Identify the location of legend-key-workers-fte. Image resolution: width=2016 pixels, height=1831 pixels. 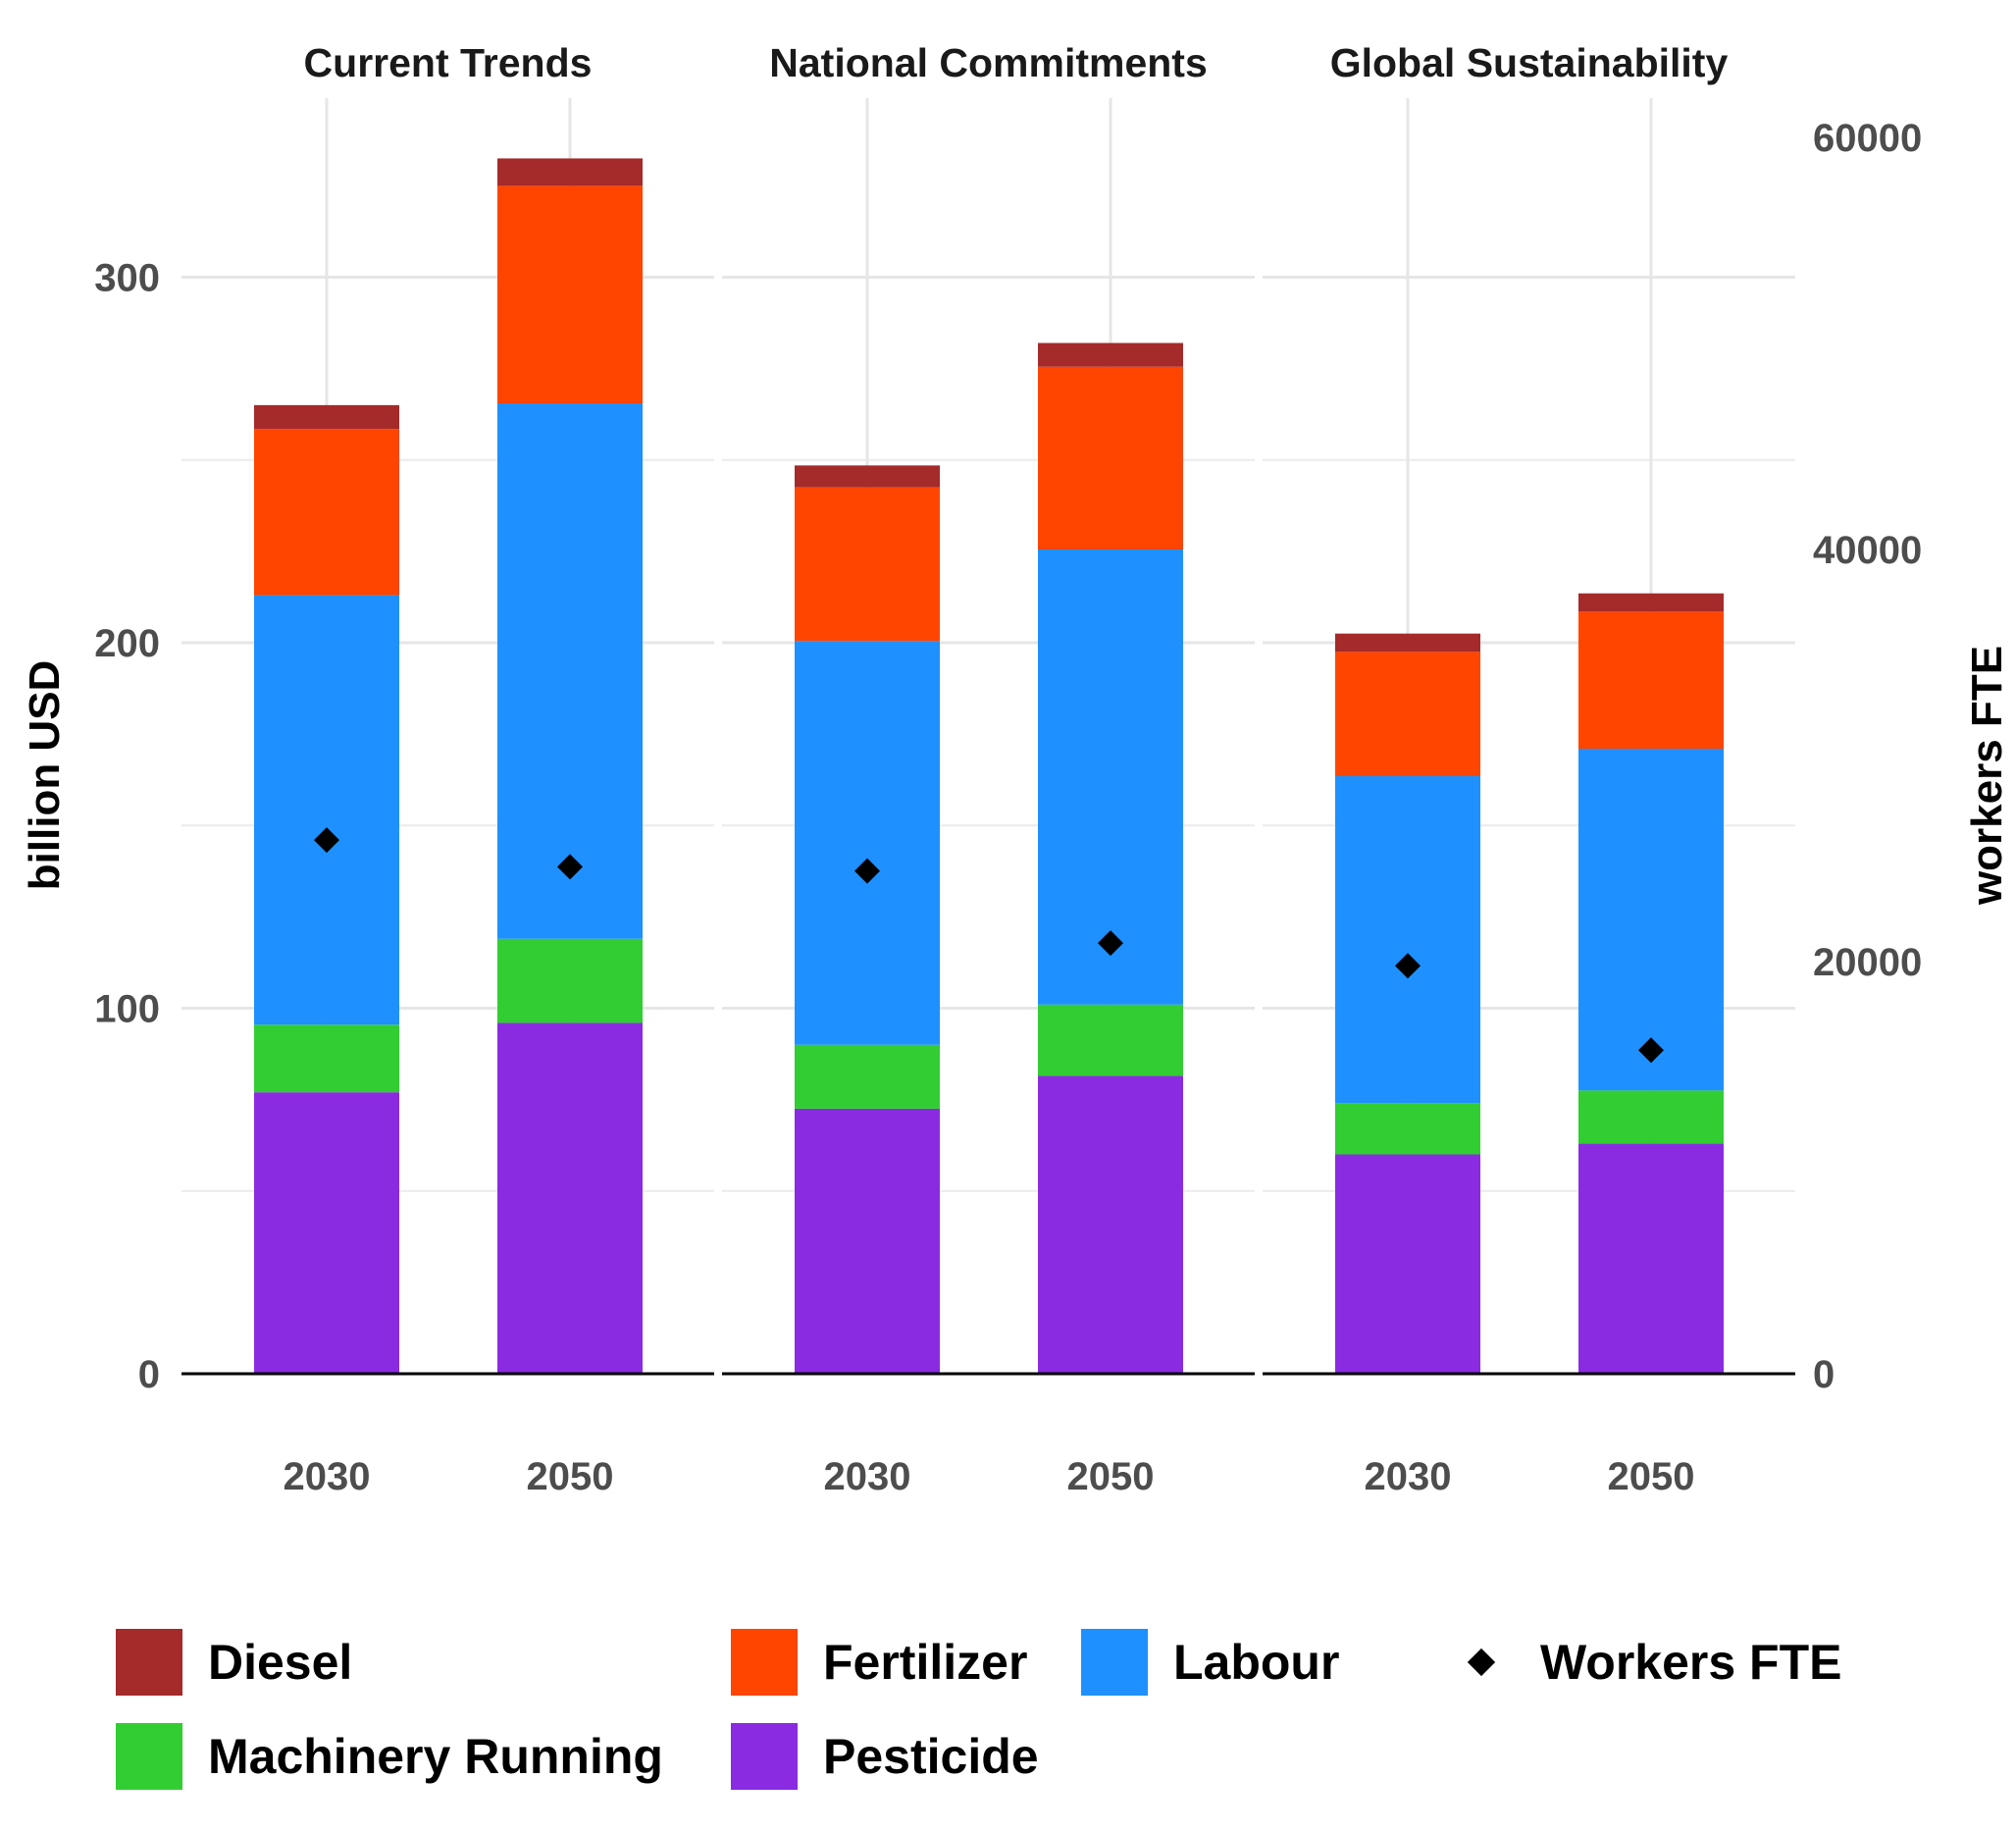
(1482, 1662).